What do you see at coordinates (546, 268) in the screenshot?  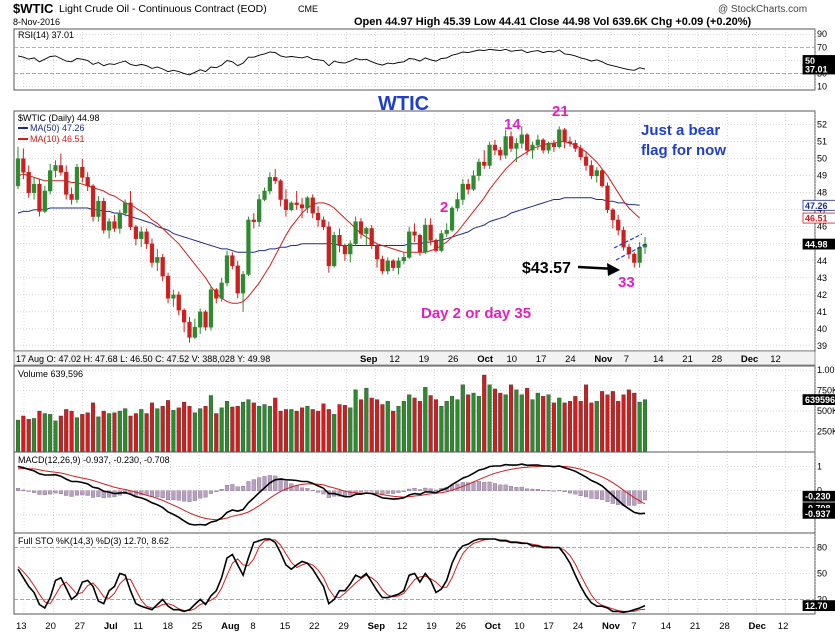 I see `price-43-57-label: $43.57` at bounding box center [546, 268].